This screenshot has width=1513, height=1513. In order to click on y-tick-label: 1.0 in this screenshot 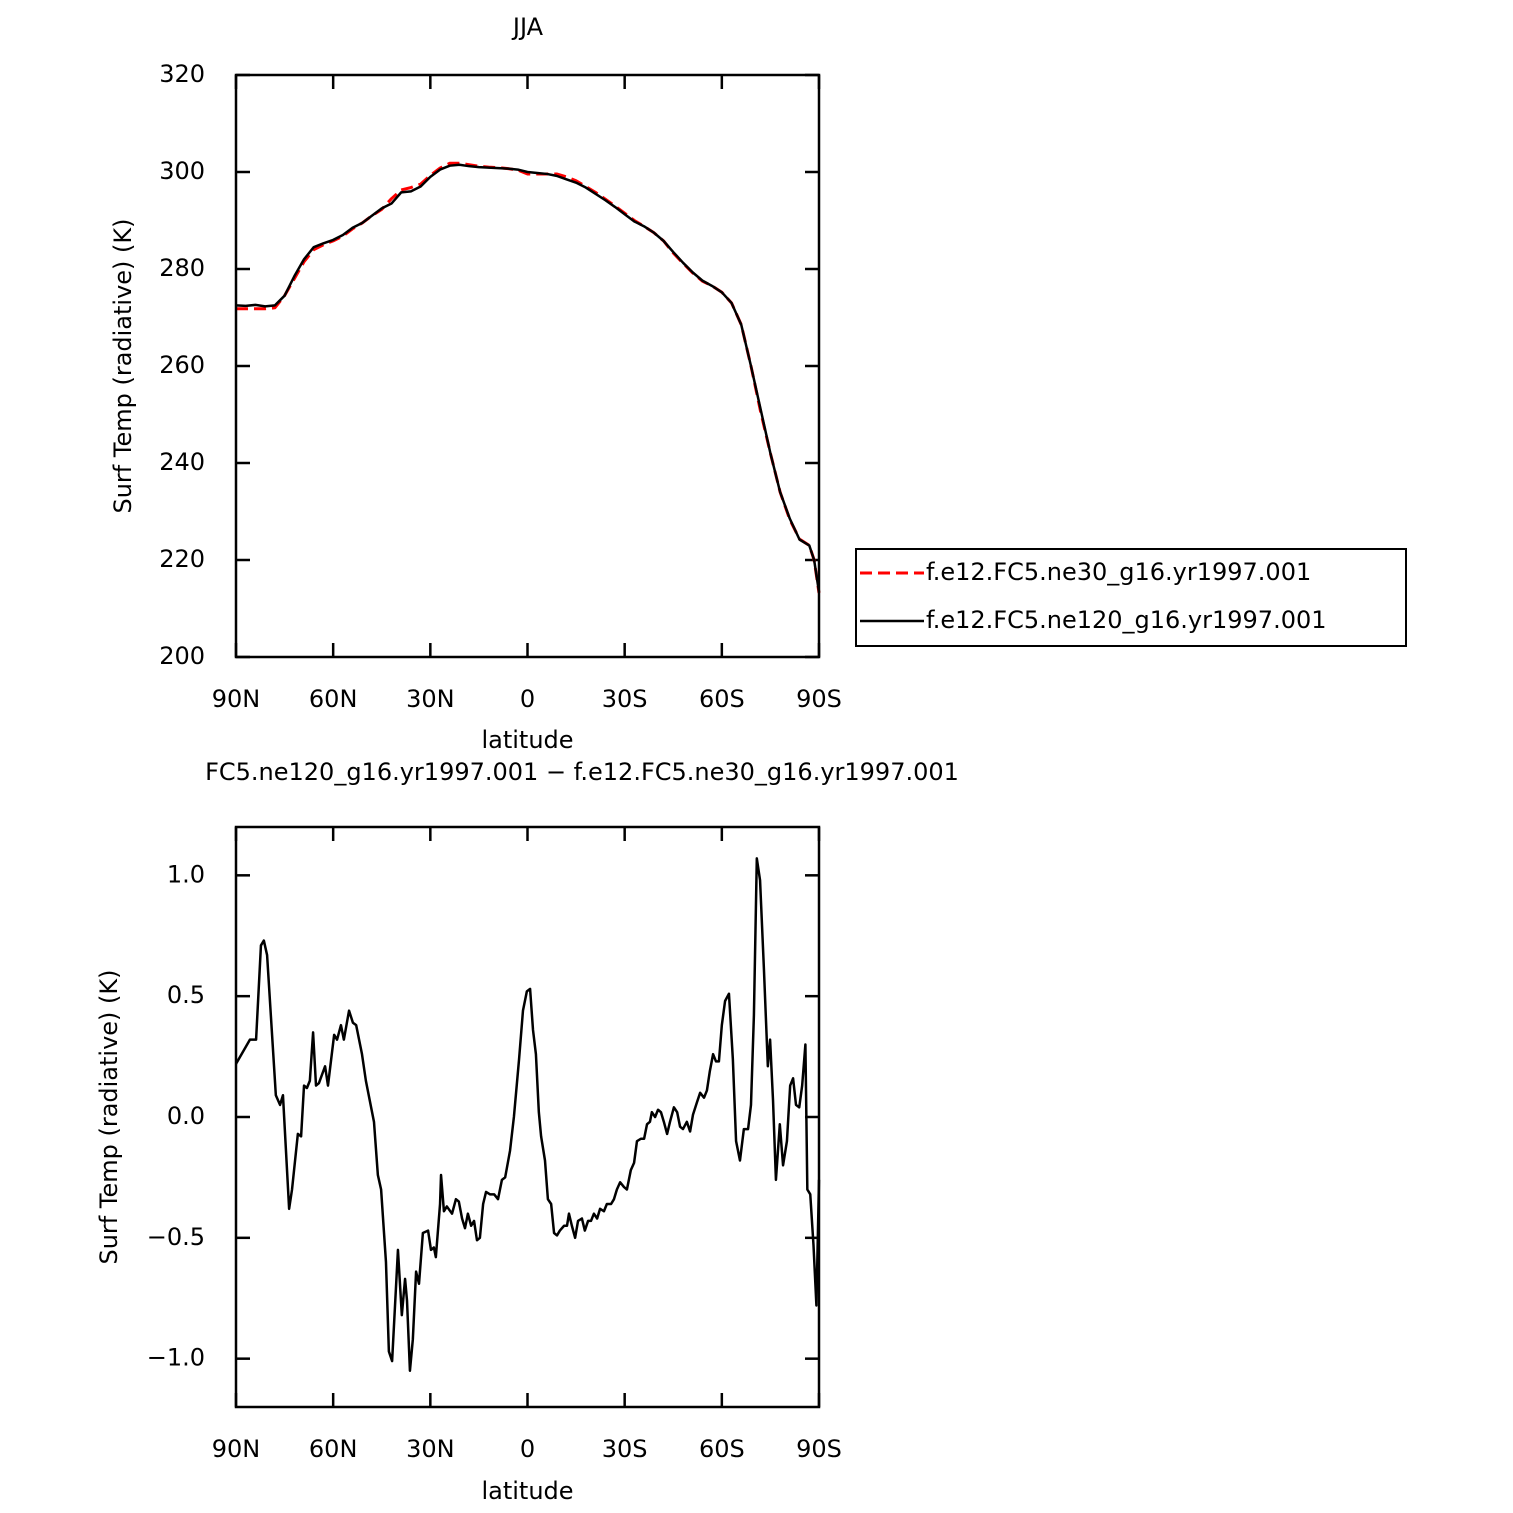, I will do `click(186, 874)`.